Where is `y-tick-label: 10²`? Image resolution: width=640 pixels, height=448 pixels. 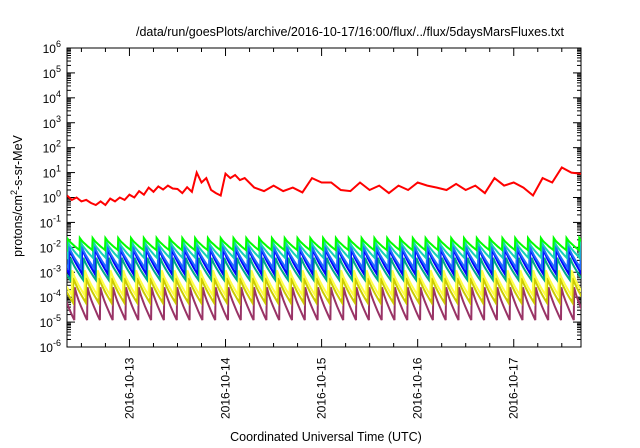
y-tick-label: 10² is located at coordinates (52, 147).